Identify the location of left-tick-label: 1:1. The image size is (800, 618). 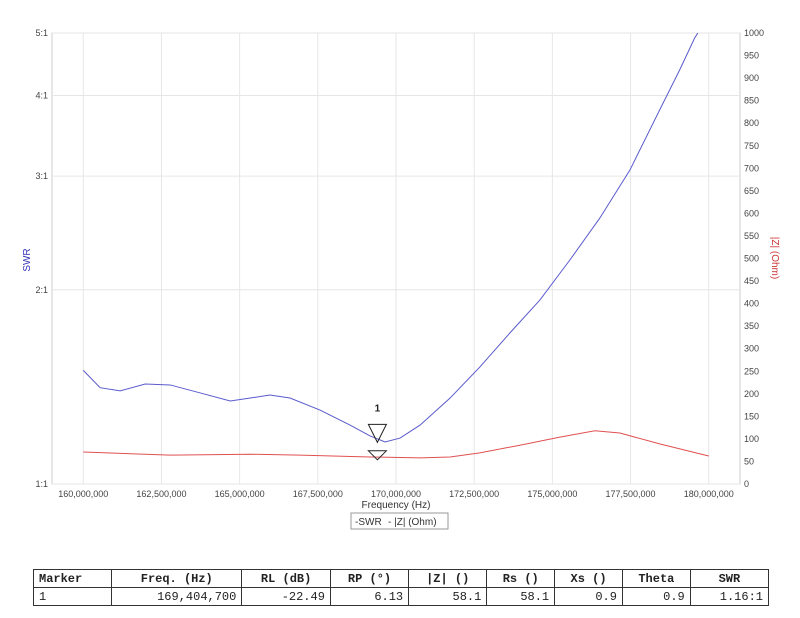
(41, 484).